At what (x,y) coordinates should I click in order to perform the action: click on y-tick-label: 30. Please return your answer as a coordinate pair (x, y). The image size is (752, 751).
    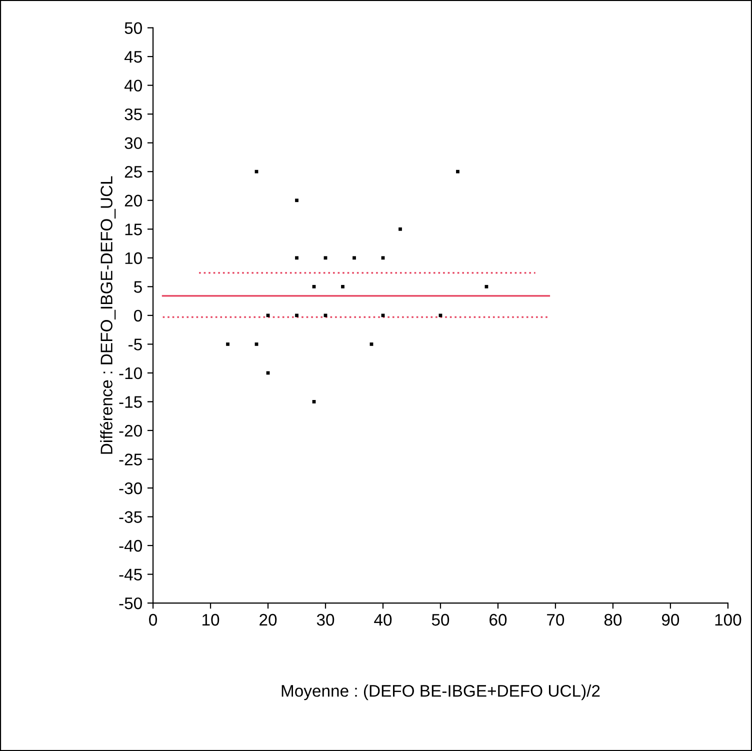
    Looking at the image, I should click on (133, 143).